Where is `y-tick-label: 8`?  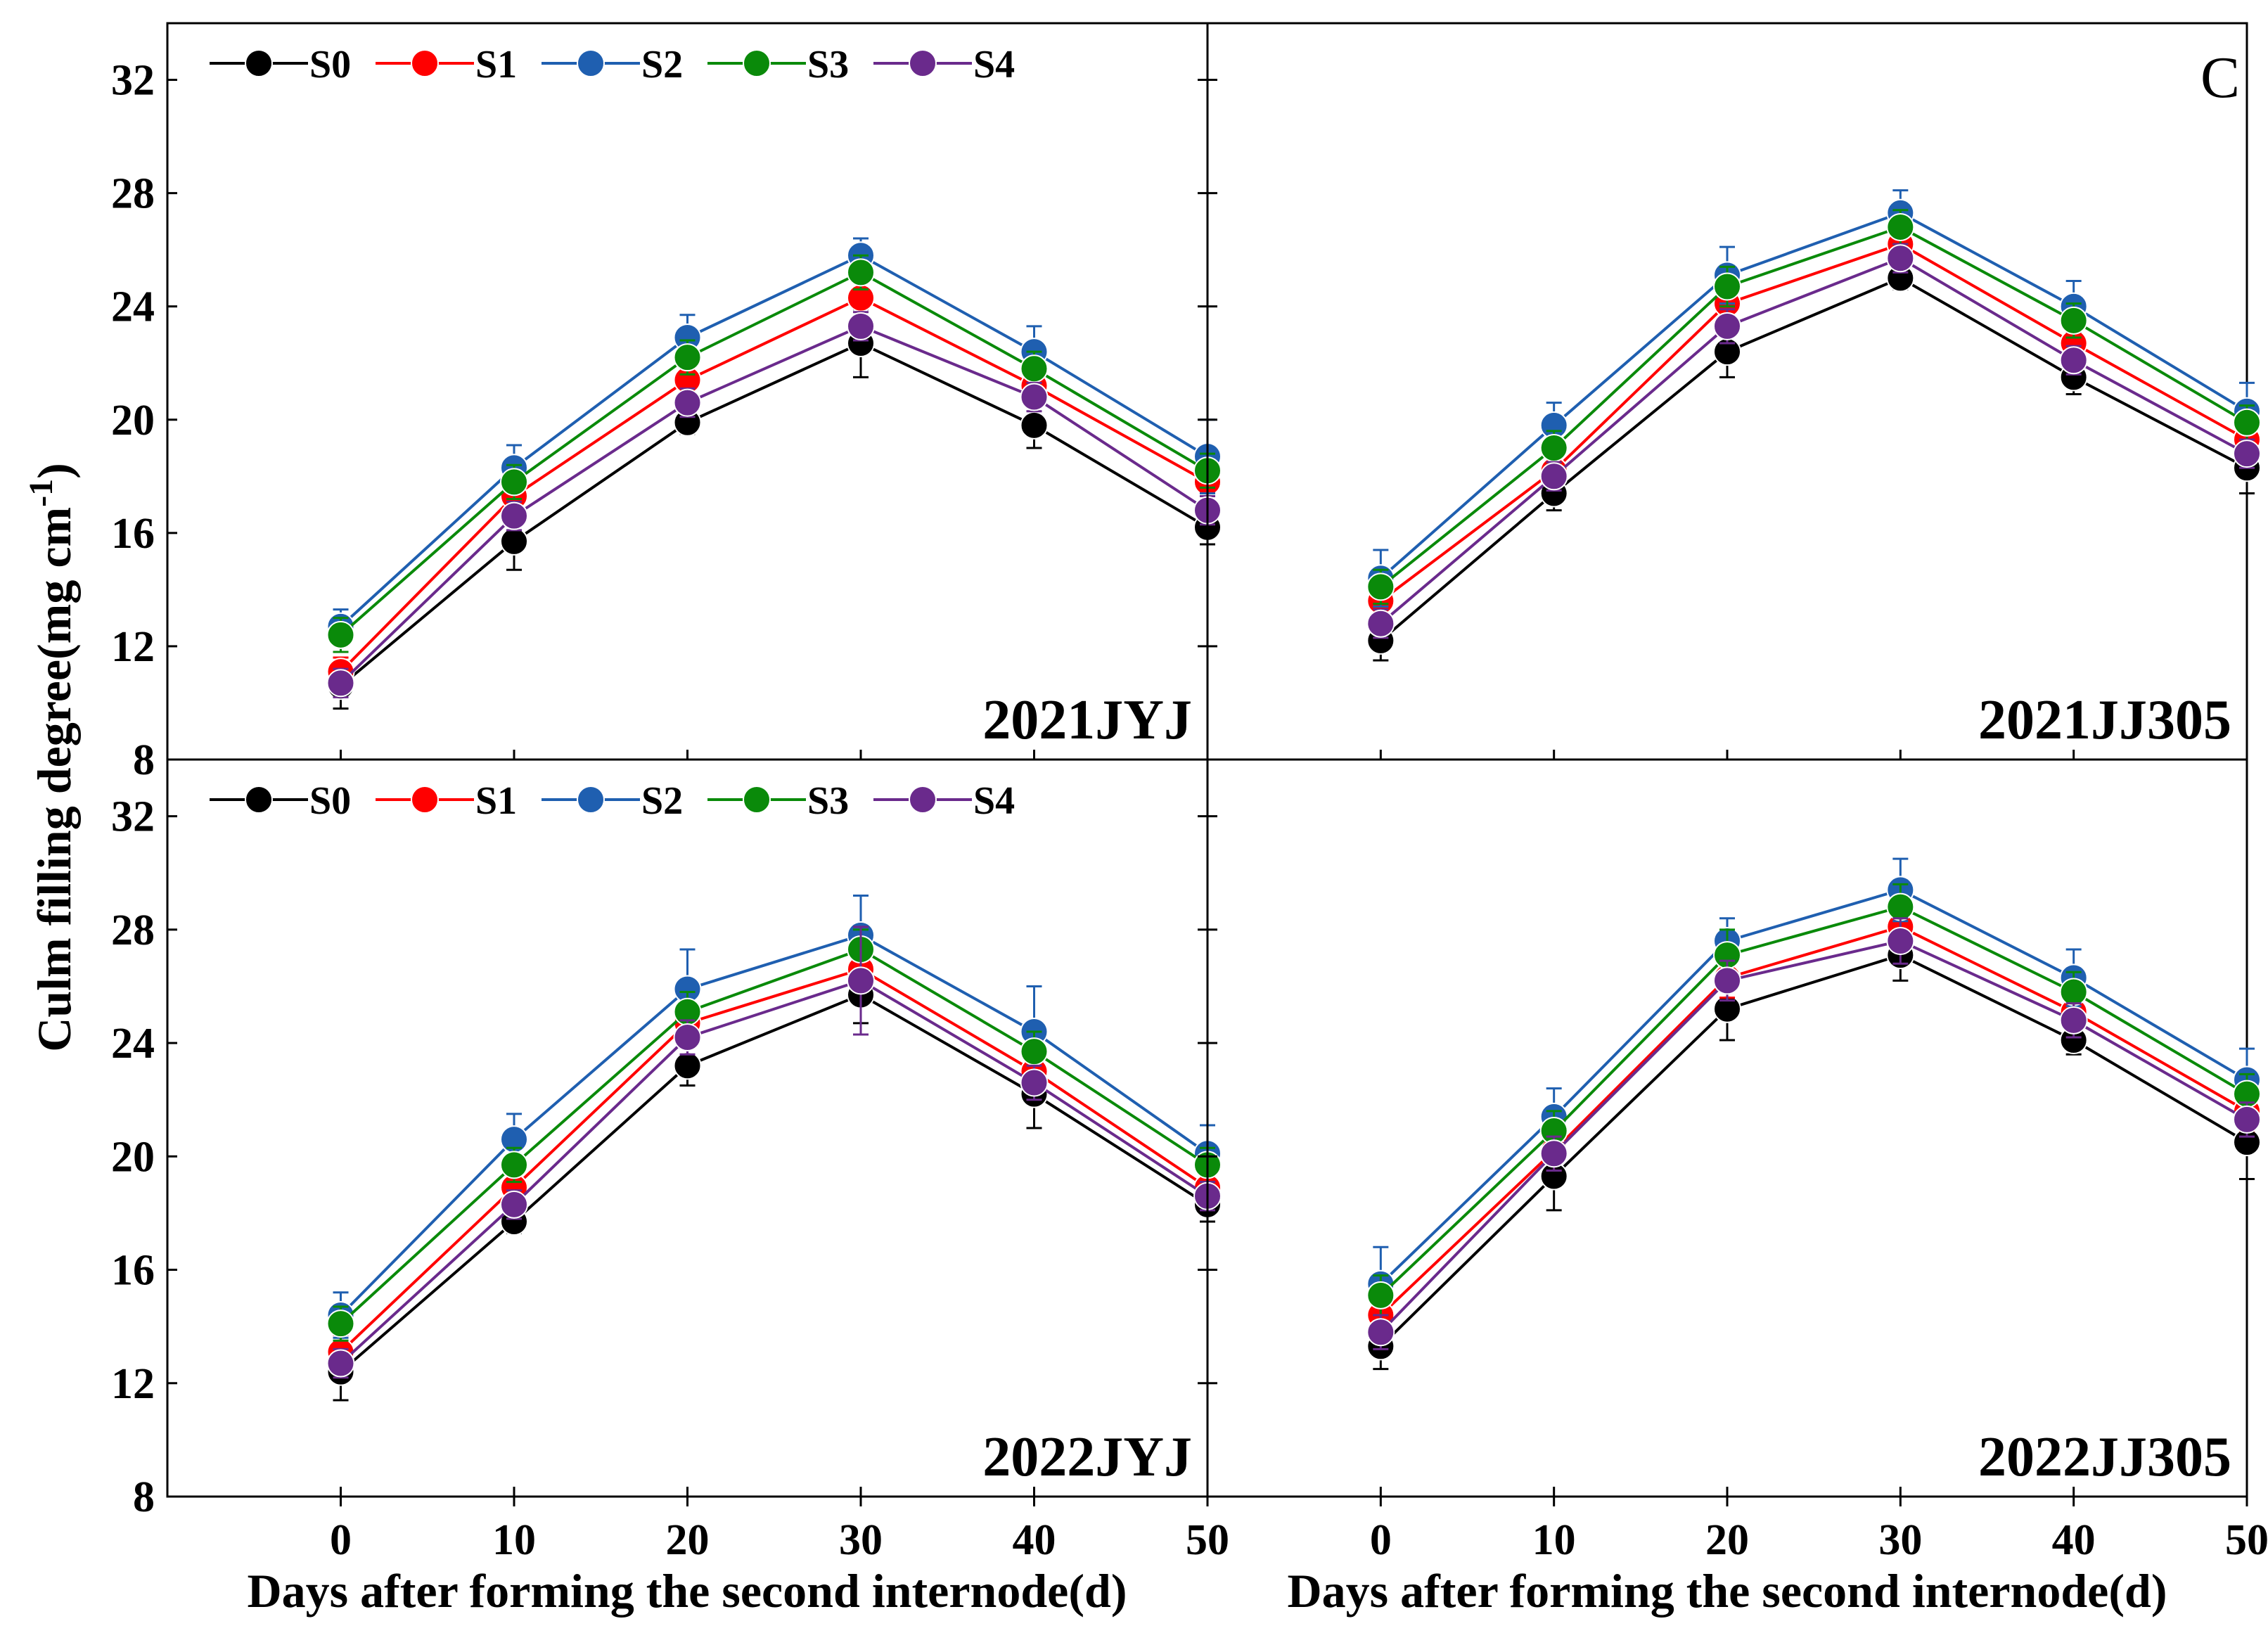
y-tick-label: 8 is located at coordinates (144, 1497).